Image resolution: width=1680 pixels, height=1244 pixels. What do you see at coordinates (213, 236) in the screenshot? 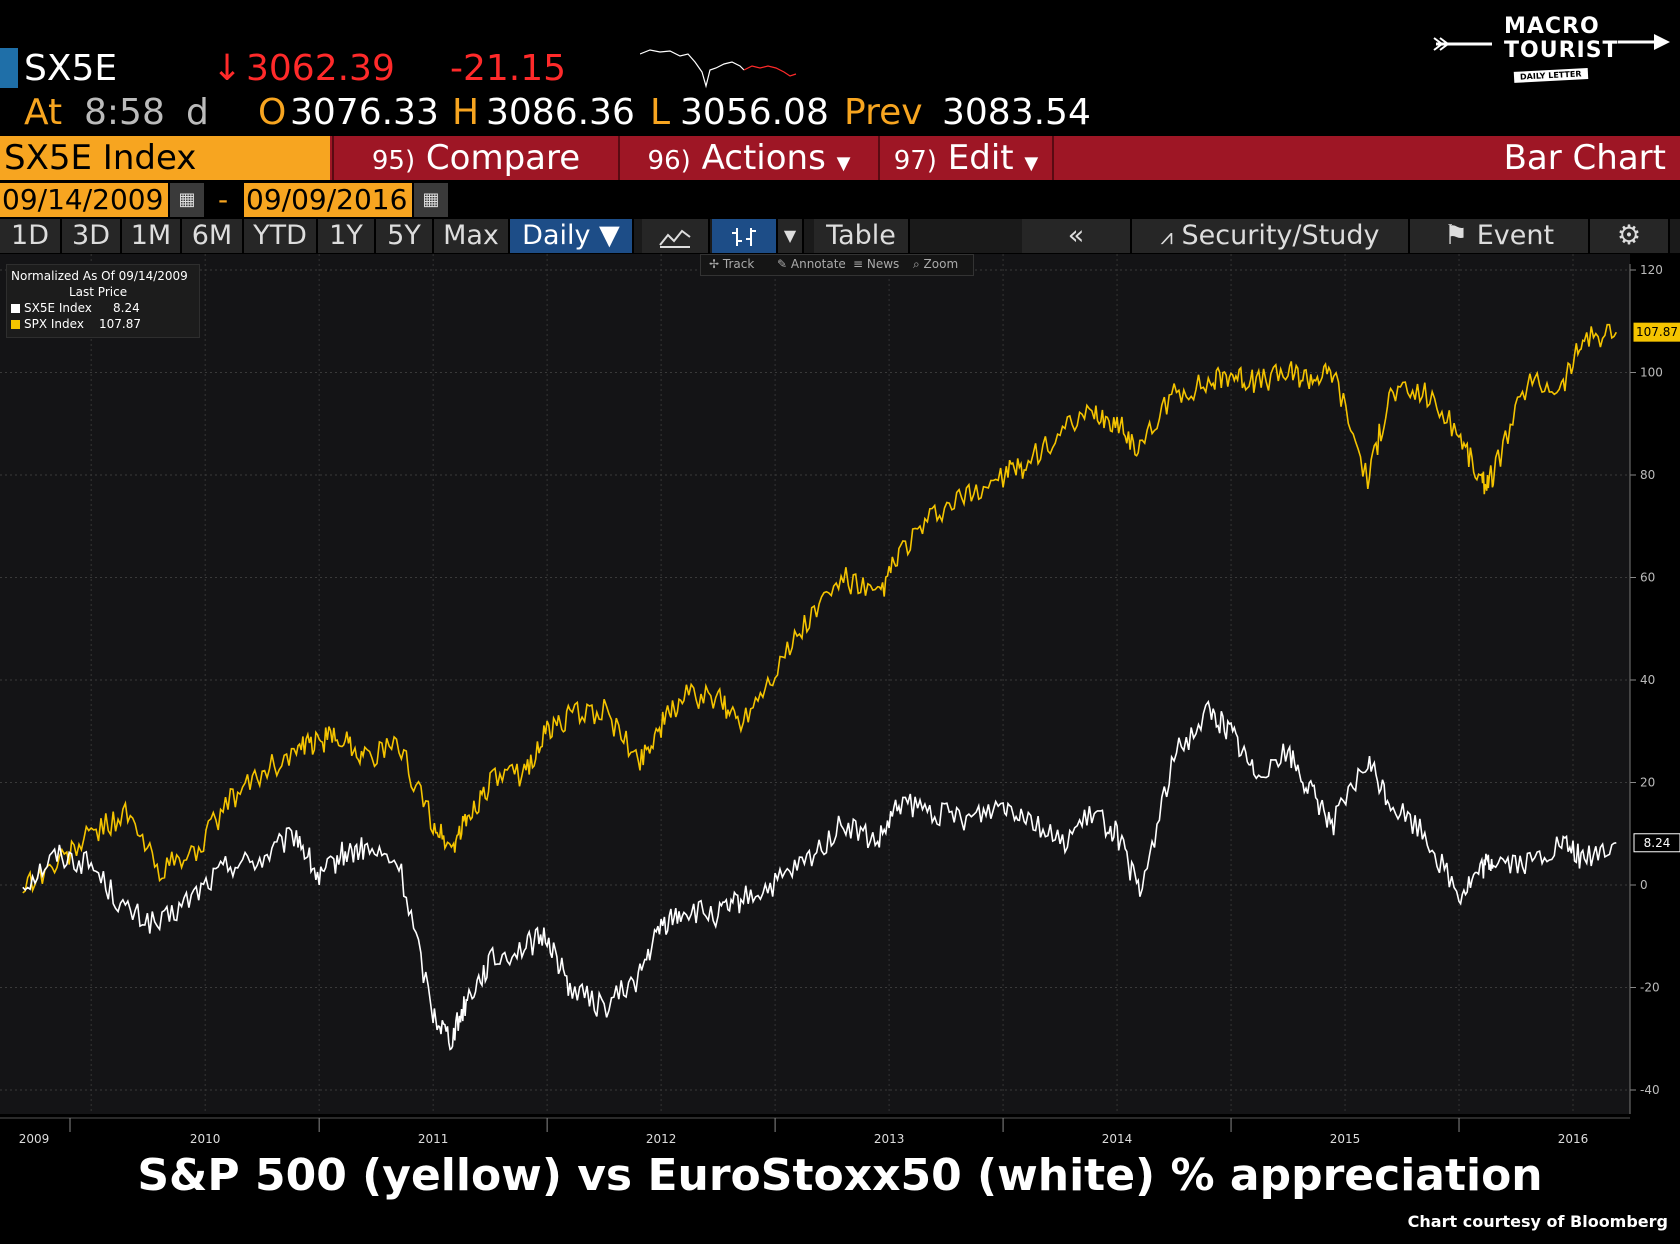
I see `period-6m-button: 6M` at bounding box center [213, 236].